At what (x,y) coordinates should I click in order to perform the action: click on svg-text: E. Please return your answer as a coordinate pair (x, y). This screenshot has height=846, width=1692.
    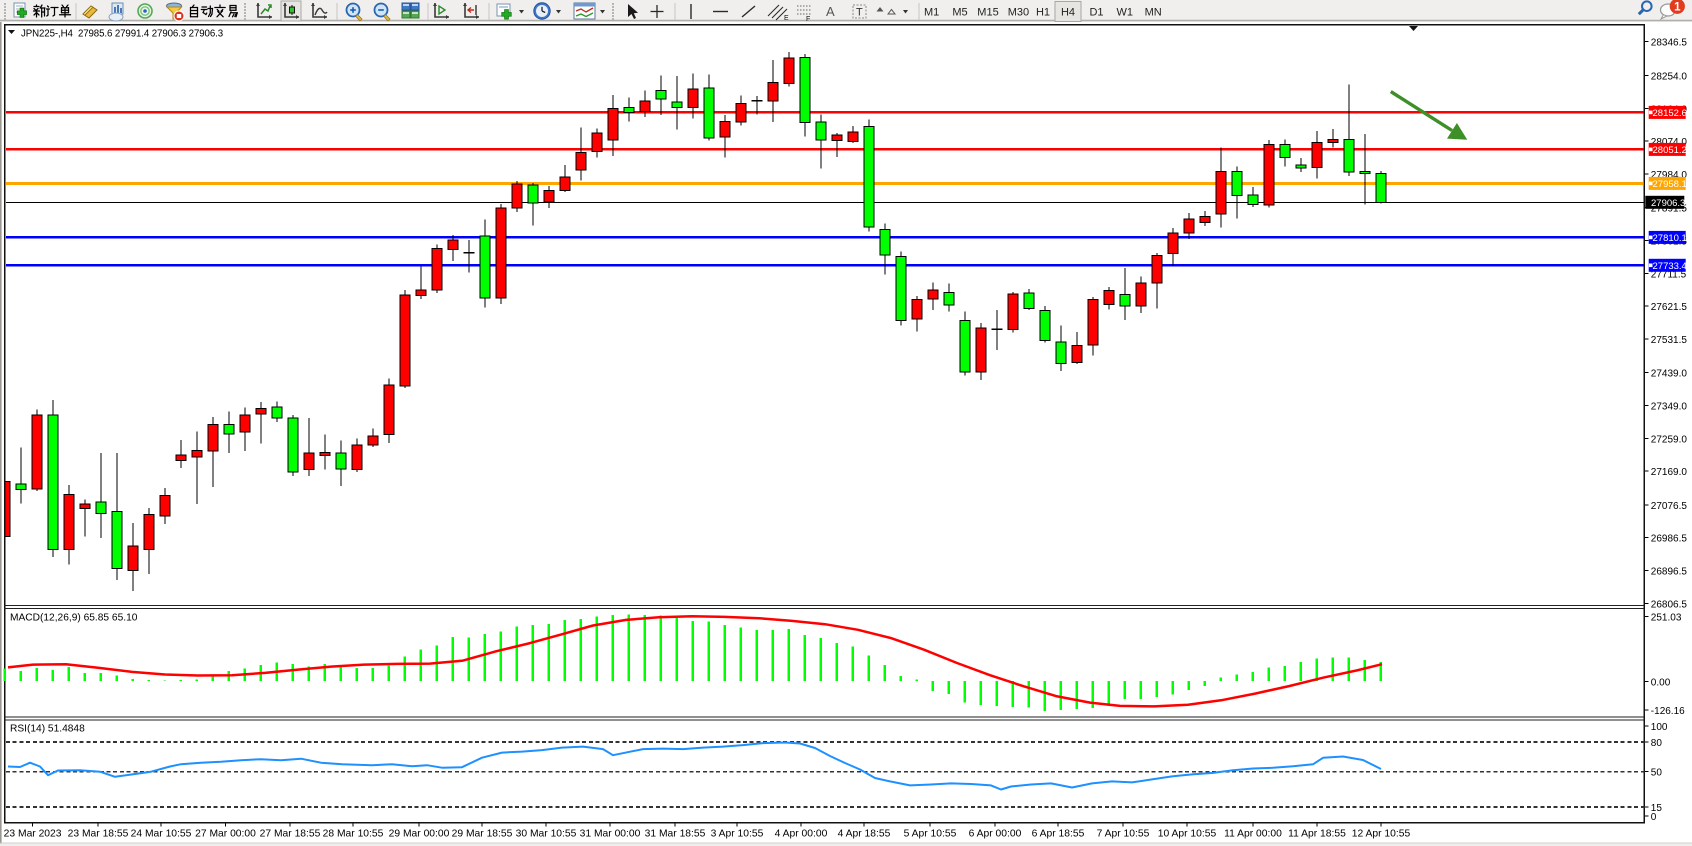
    Looking at the image, I should click on (786, 18).